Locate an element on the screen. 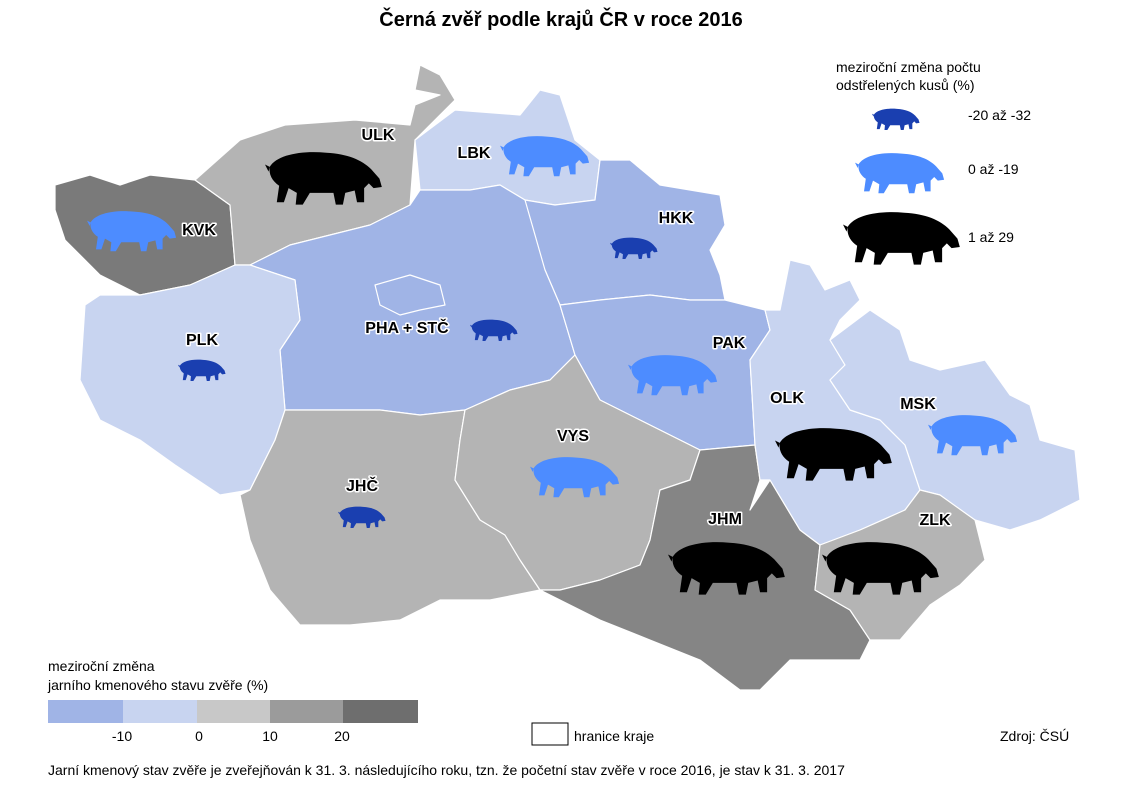  region-label: ULK is located at coordinates (378, 135).